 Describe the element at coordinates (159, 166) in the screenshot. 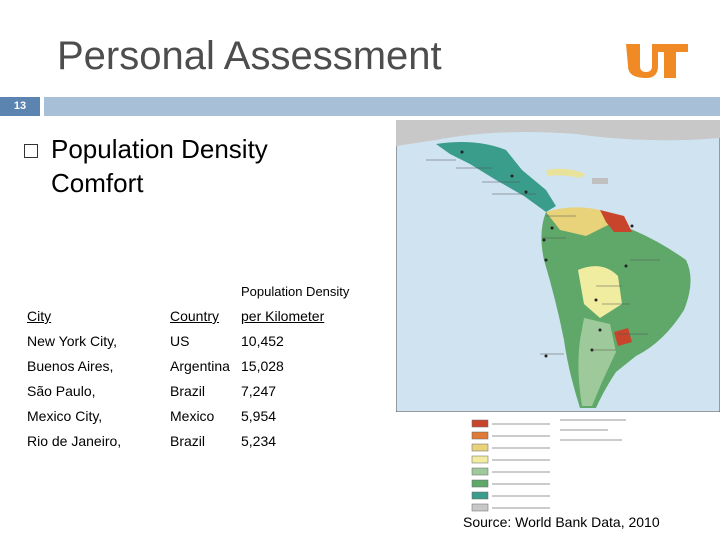

I see `bullet-text: Population Density Comfort` at that location.